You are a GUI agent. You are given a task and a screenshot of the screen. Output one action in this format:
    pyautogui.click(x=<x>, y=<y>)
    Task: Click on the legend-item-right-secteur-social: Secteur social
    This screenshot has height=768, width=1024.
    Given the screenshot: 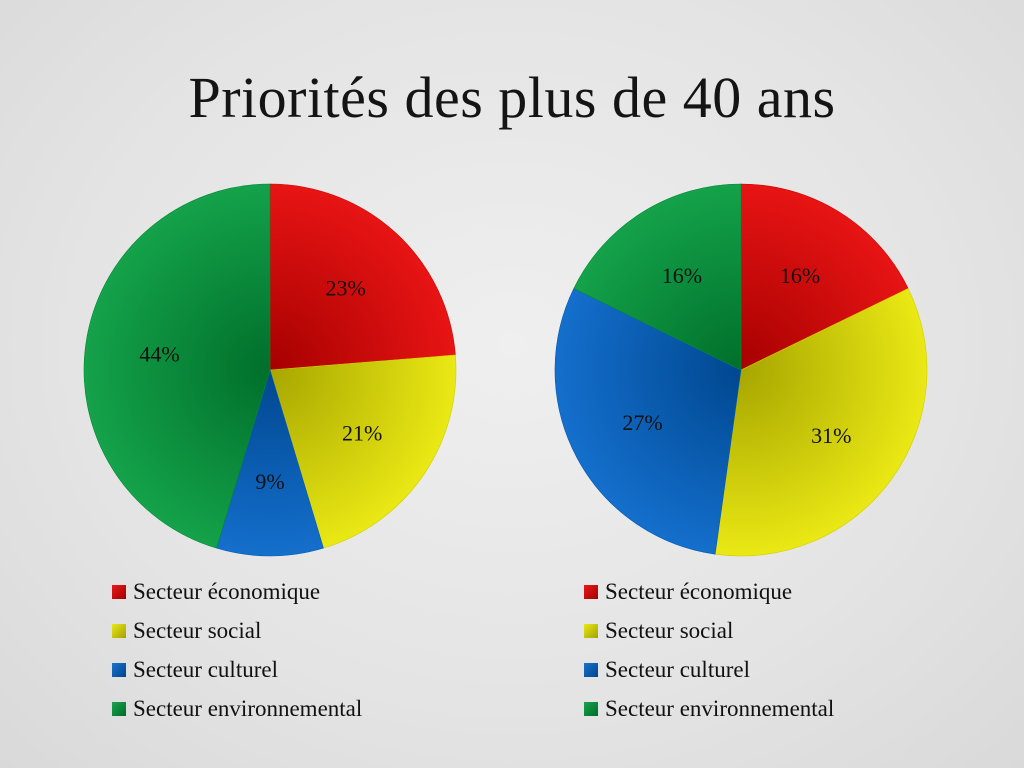 What is the action you would take?
    pyautogui.click(x=709, y=630)
    